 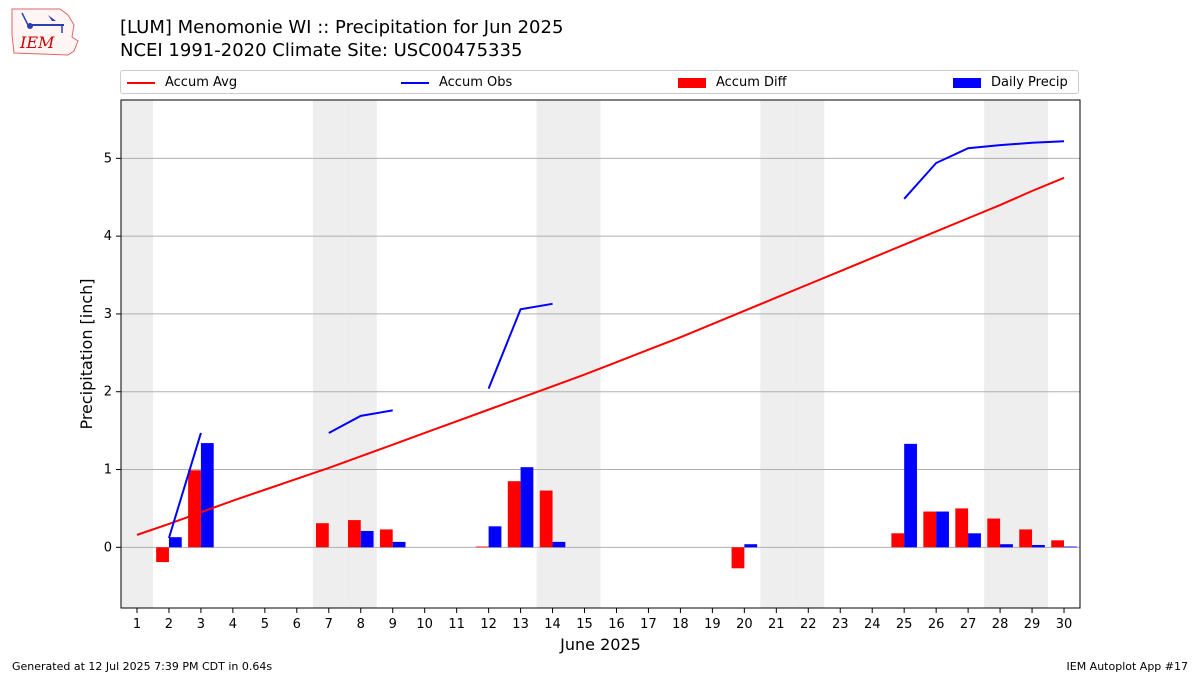 What do you see at coordinates (108, 158) in the screenshot?
I see `ytick-label-5: 5` at bounding box center [108, 158].